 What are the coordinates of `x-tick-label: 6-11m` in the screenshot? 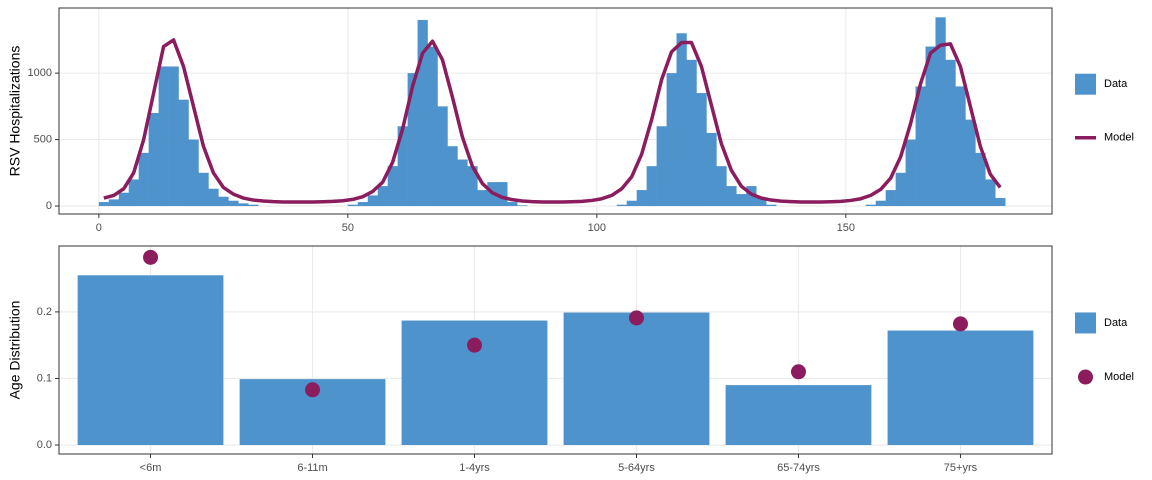 It's located at (312, 468).